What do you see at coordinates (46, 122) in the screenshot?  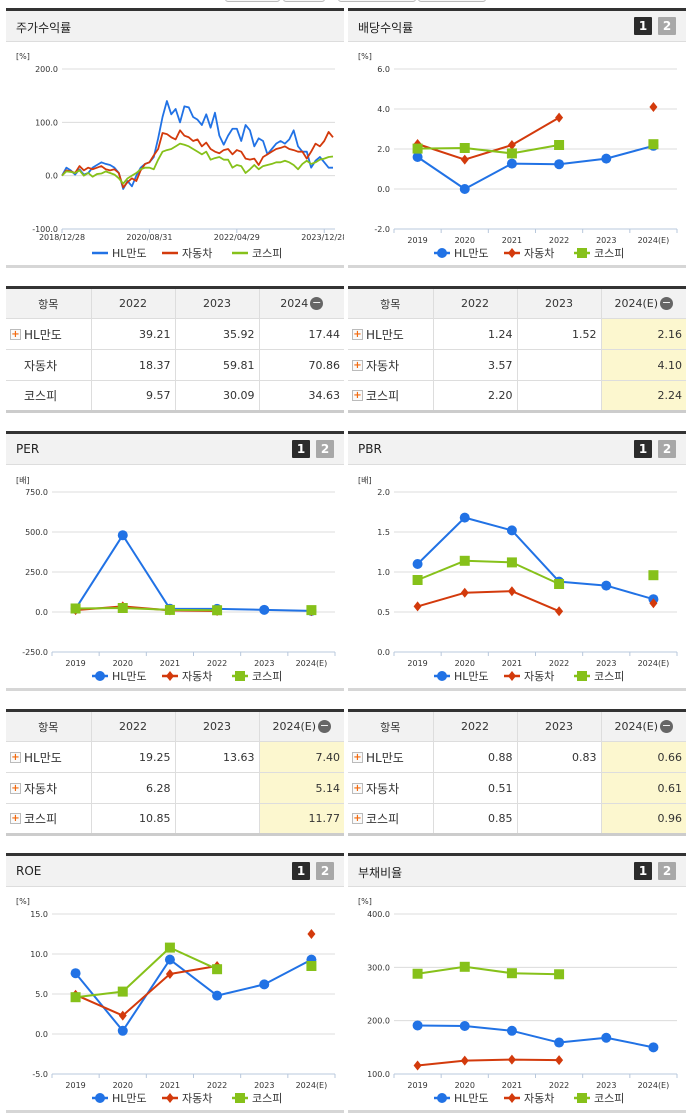 I see `y-tick-label: 100.0` at bounding box center [46, 122].